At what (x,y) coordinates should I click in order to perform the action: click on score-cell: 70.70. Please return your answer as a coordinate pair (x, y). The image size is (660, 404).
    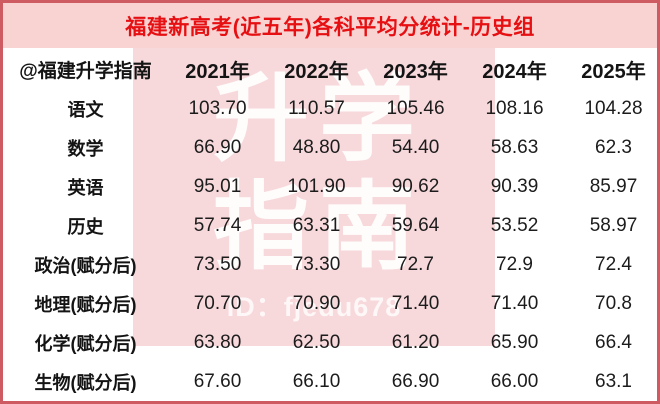
    Looking at the image, I should click on (217, 303).